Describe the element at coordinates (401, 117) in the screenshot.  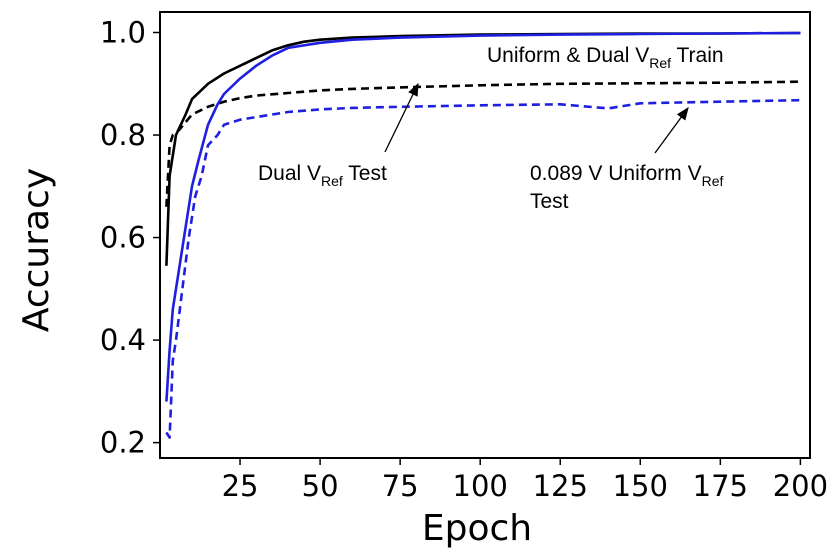
I see `dual-test-arrow` at that location.